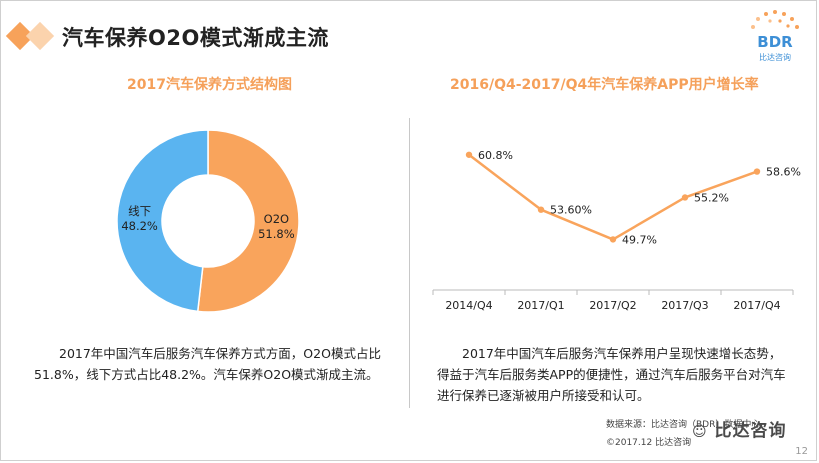  What do you see at coordinates (209, 85) in the screenshot?
I see `donut-chart-title: 2017汽车保养方式结构图` at bounding box center [209, 85].